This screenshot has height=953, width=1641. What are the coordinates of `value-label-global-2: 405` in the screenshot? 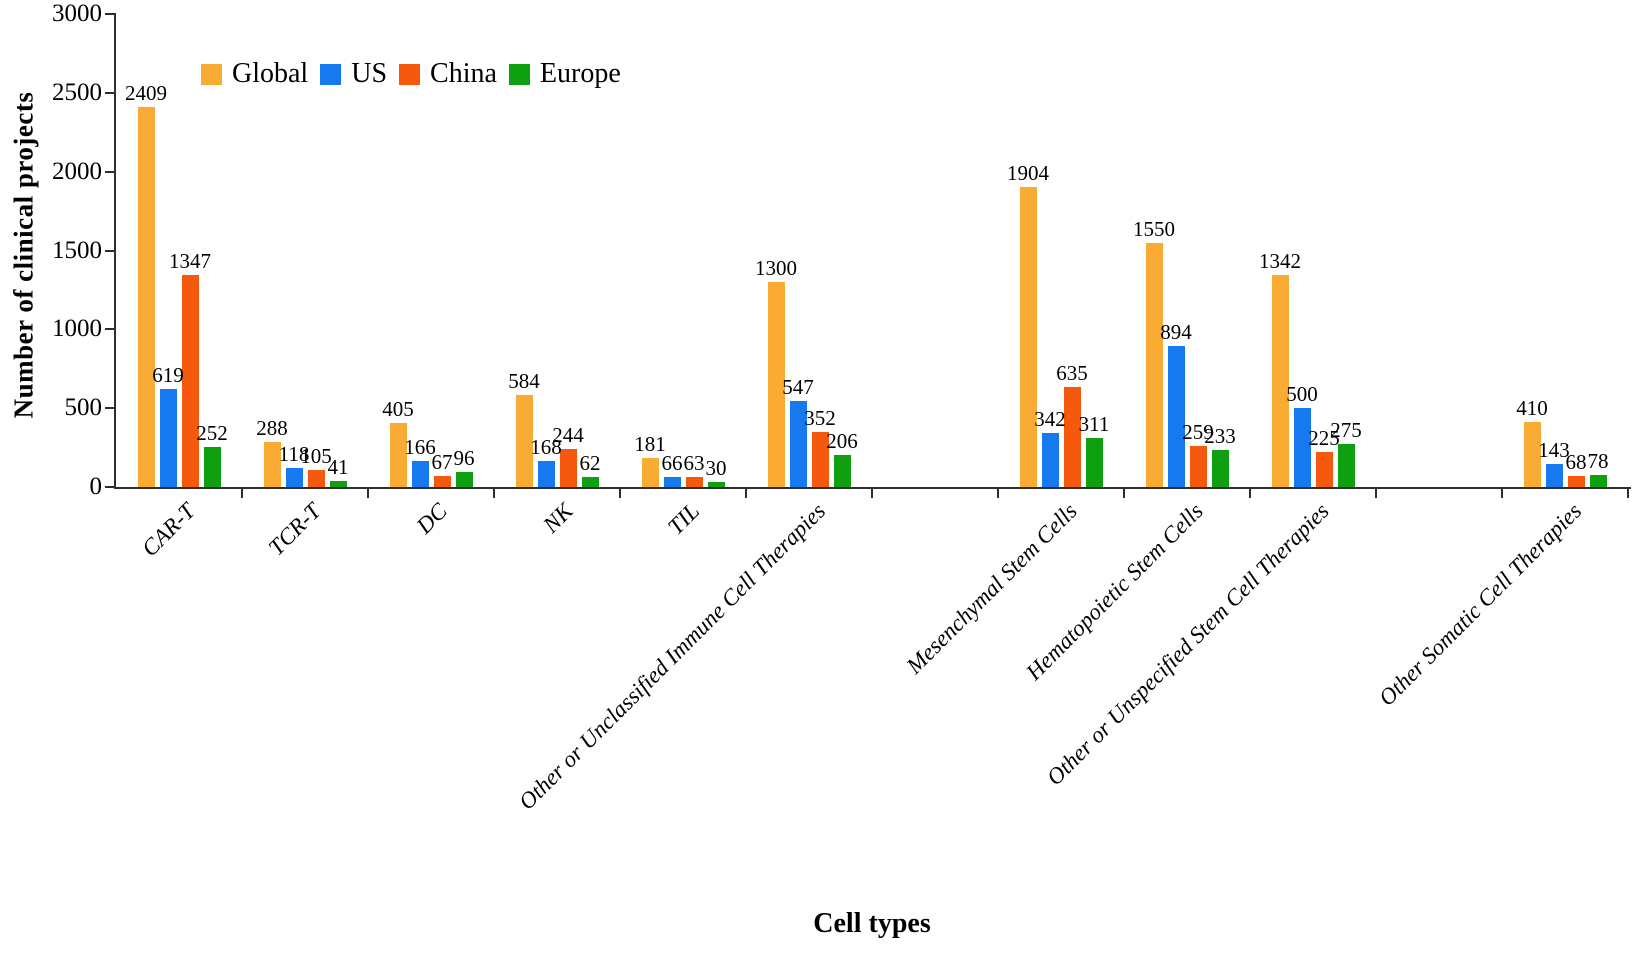 It's located at (398, 409).